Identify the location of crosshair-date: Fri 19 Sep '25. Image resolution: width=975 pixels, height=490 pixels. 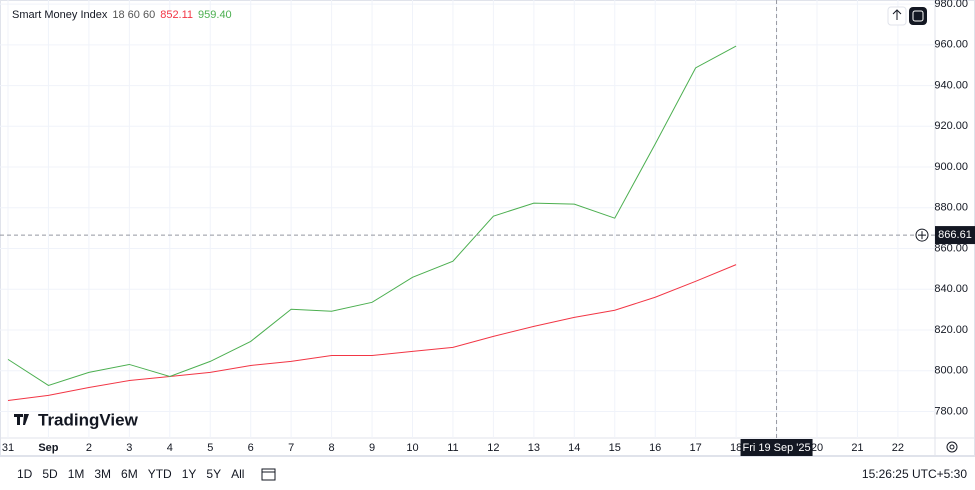
(776, 448).